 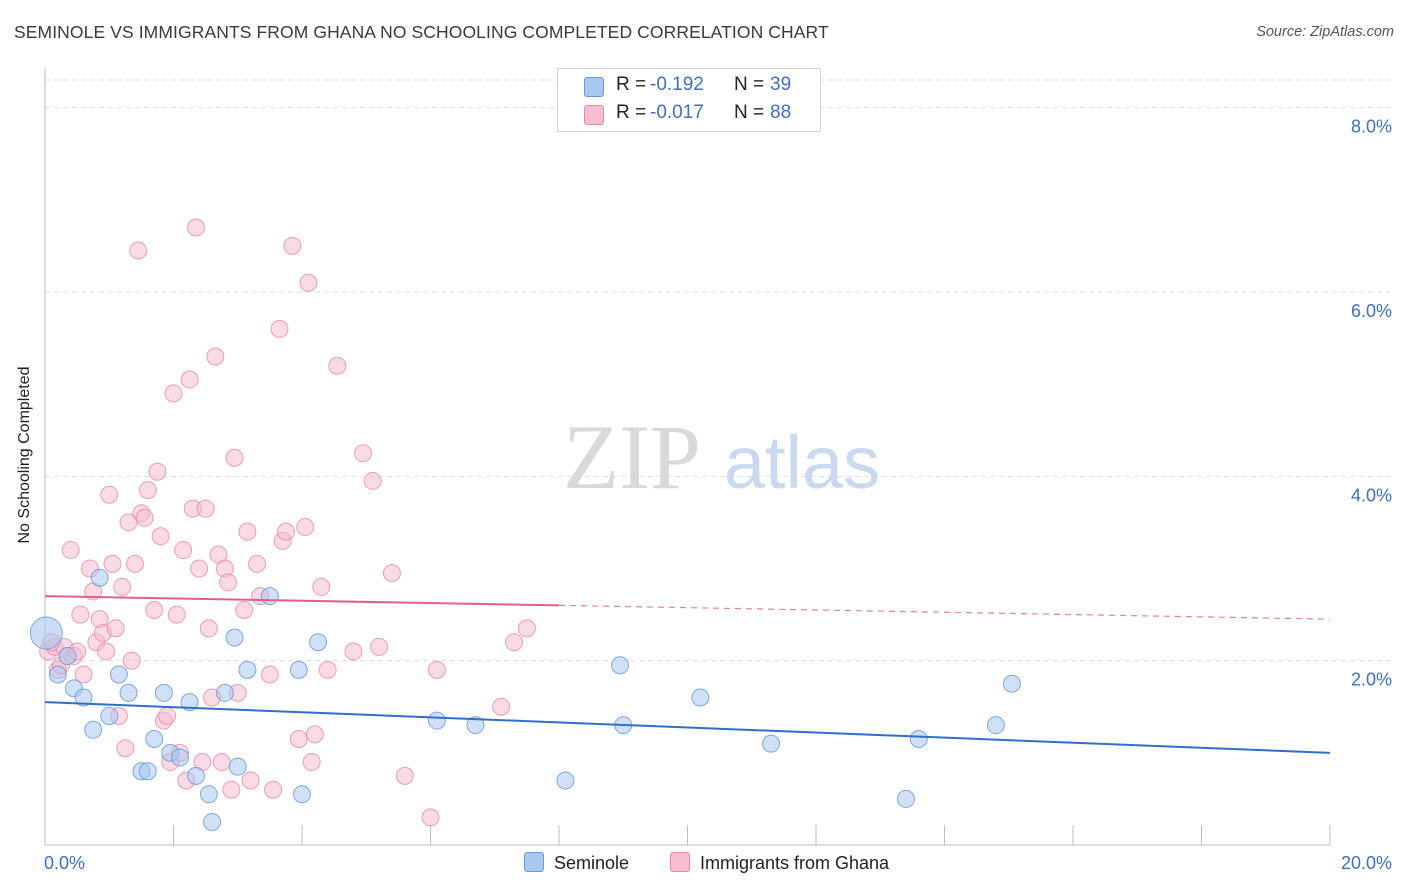 What do you see at coordinates (302, 601) in the screenshot?
I see `ghana-trend-line` at bounding box center [302, 601].